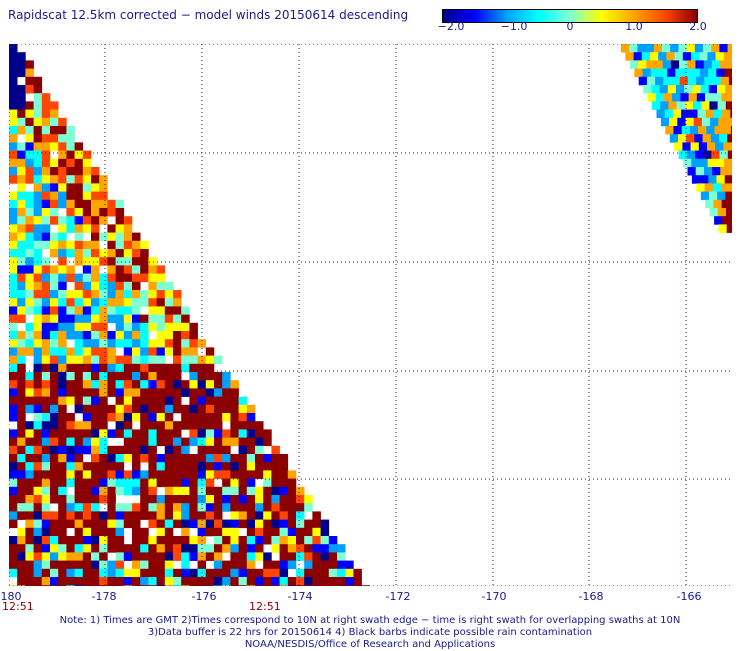  I want to click on x-tick-label: -170, so click(494, 596).